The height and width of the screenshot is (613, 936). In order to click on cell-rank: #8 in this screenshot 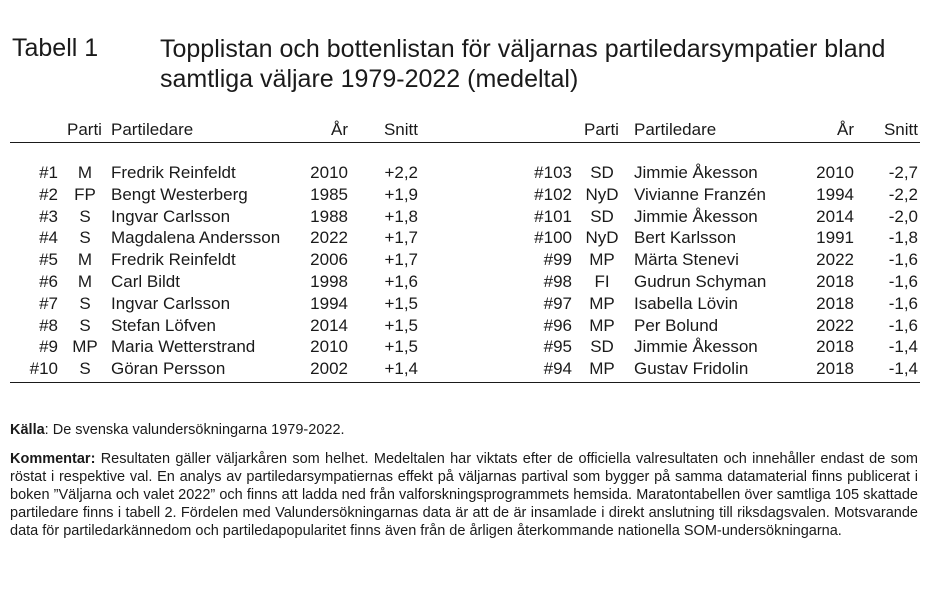, I will do `click(48, 325)`.